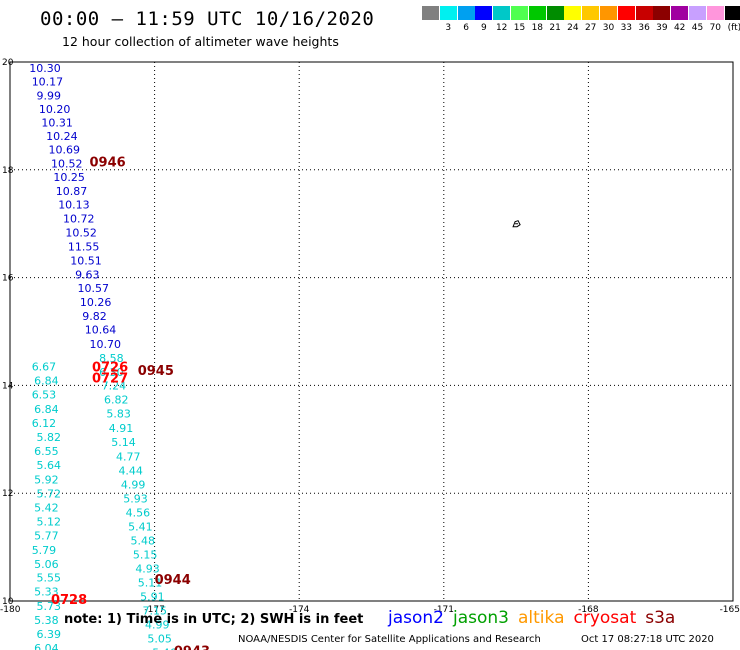 The image size is (740, 650). What do you see at coordinates (57, 123) in the screenshot?
I see `swh-label-jason2: 10.31` at bounding box center [57, 123].